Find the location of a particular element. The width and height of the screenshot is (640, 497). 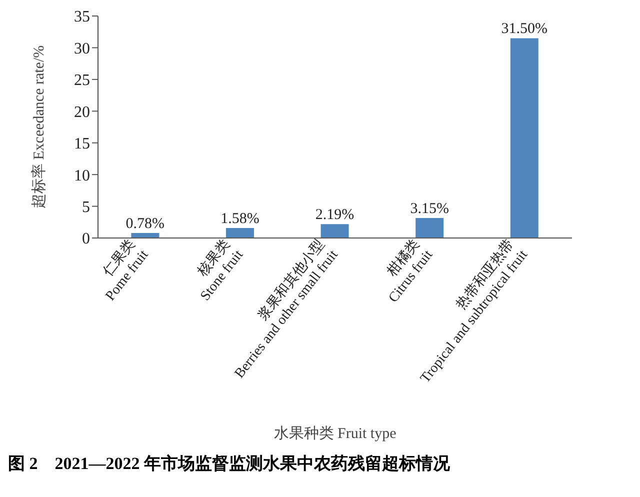

data-label: 3.15% is located at coordinates (429, 209).